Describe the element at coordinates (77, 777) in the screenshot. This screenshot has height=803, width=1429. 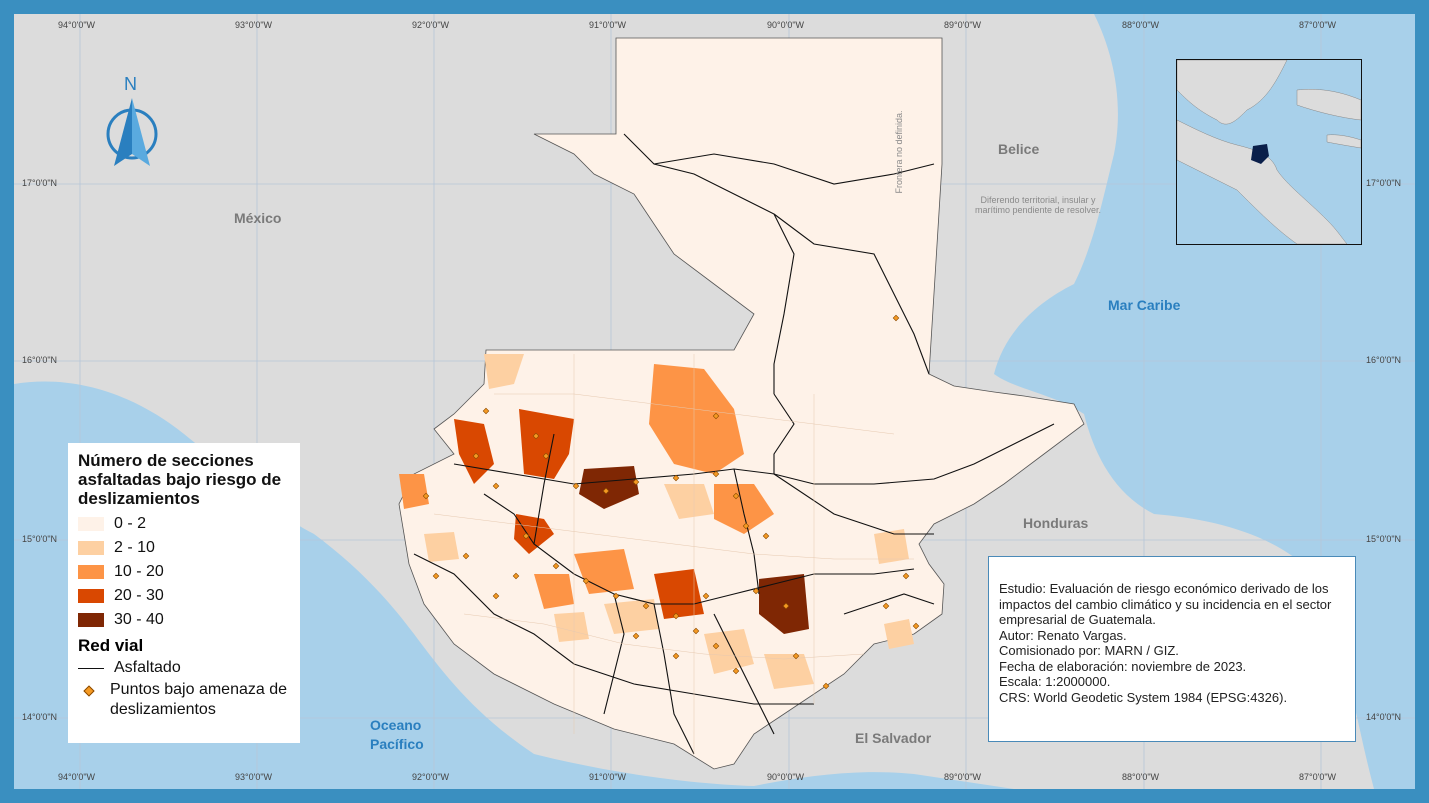
I see `grat-bottom-94: 94°0'0"W` at that location.